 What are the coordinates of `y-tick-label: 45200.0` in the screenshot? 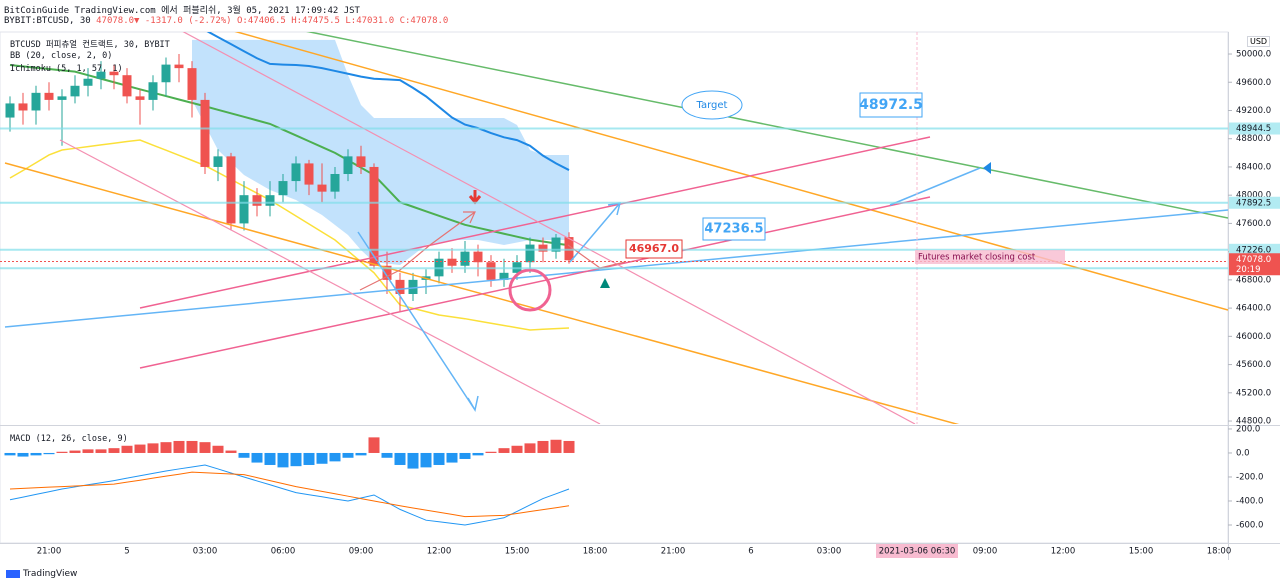 It's located at (1253, 393).